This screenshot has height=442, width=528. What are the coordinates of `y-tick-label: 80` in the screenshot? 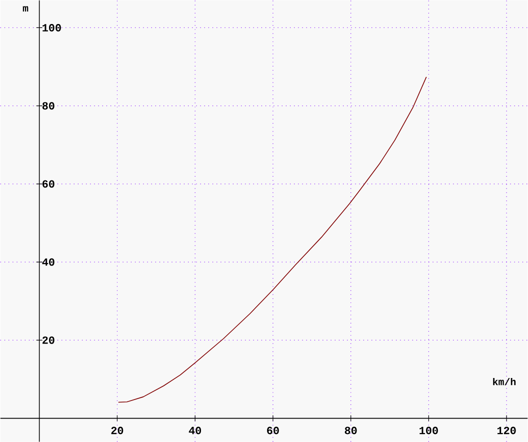 It's located at (48, 106).